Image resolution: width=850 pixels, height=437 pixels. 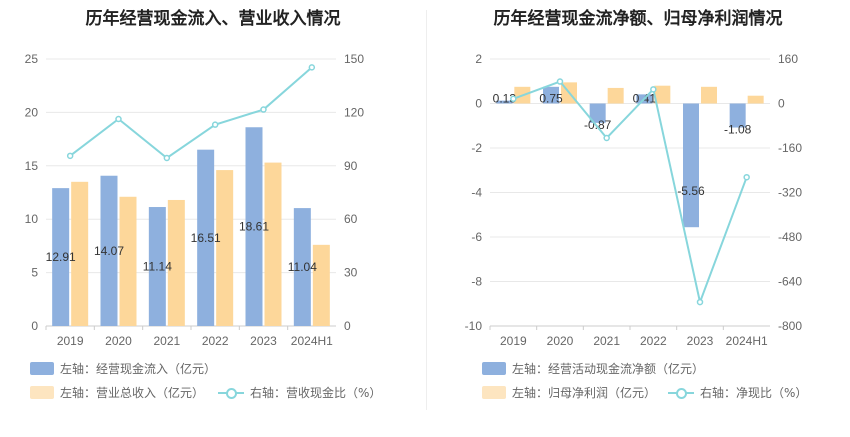 I want to click on legend-label: 左轴：经营活动现金流净额（亿元）, so click(x=608, y=369).